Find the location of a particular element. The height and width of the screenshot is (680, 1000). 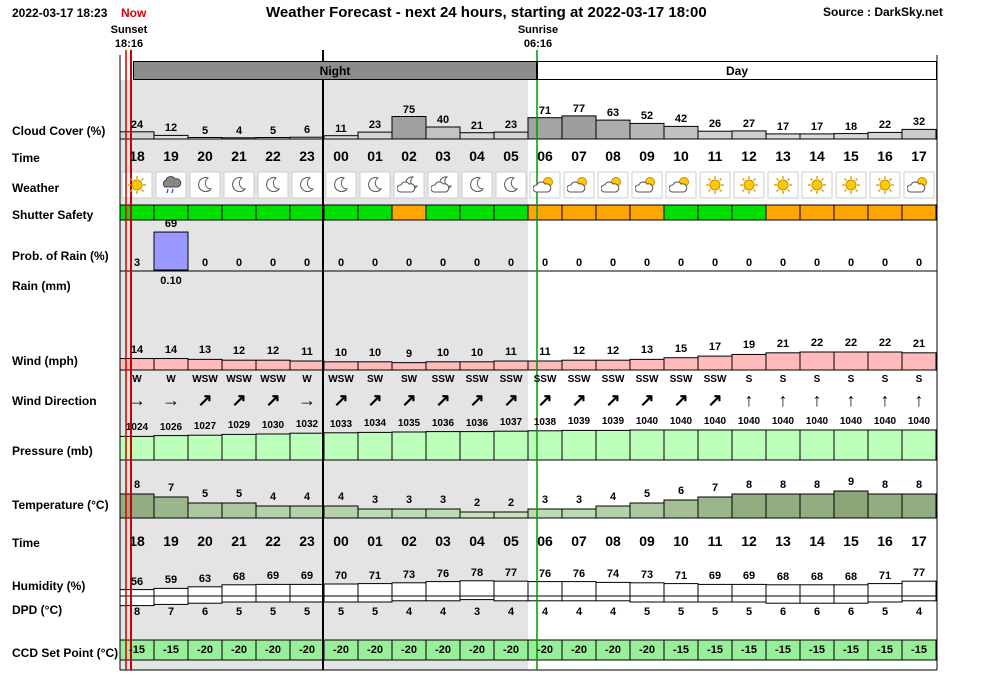

wind-value: 10 is located at coordinates (443, 352).